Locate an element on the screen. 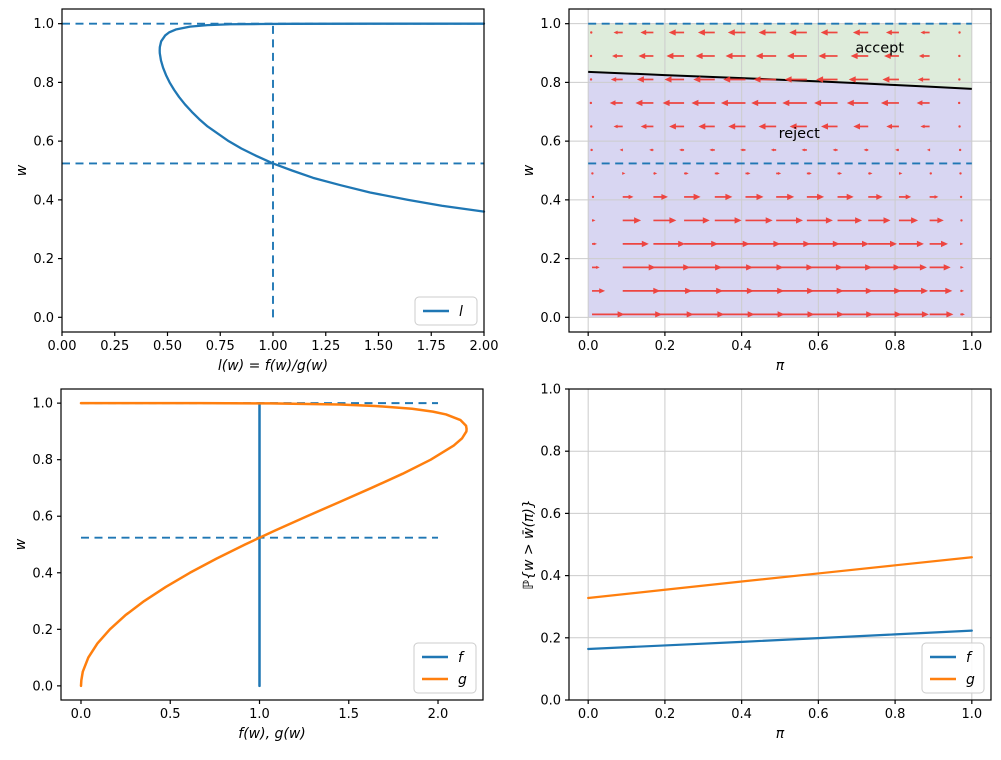  x-tick-label: 0.00 is located at coordinates (62, 346).